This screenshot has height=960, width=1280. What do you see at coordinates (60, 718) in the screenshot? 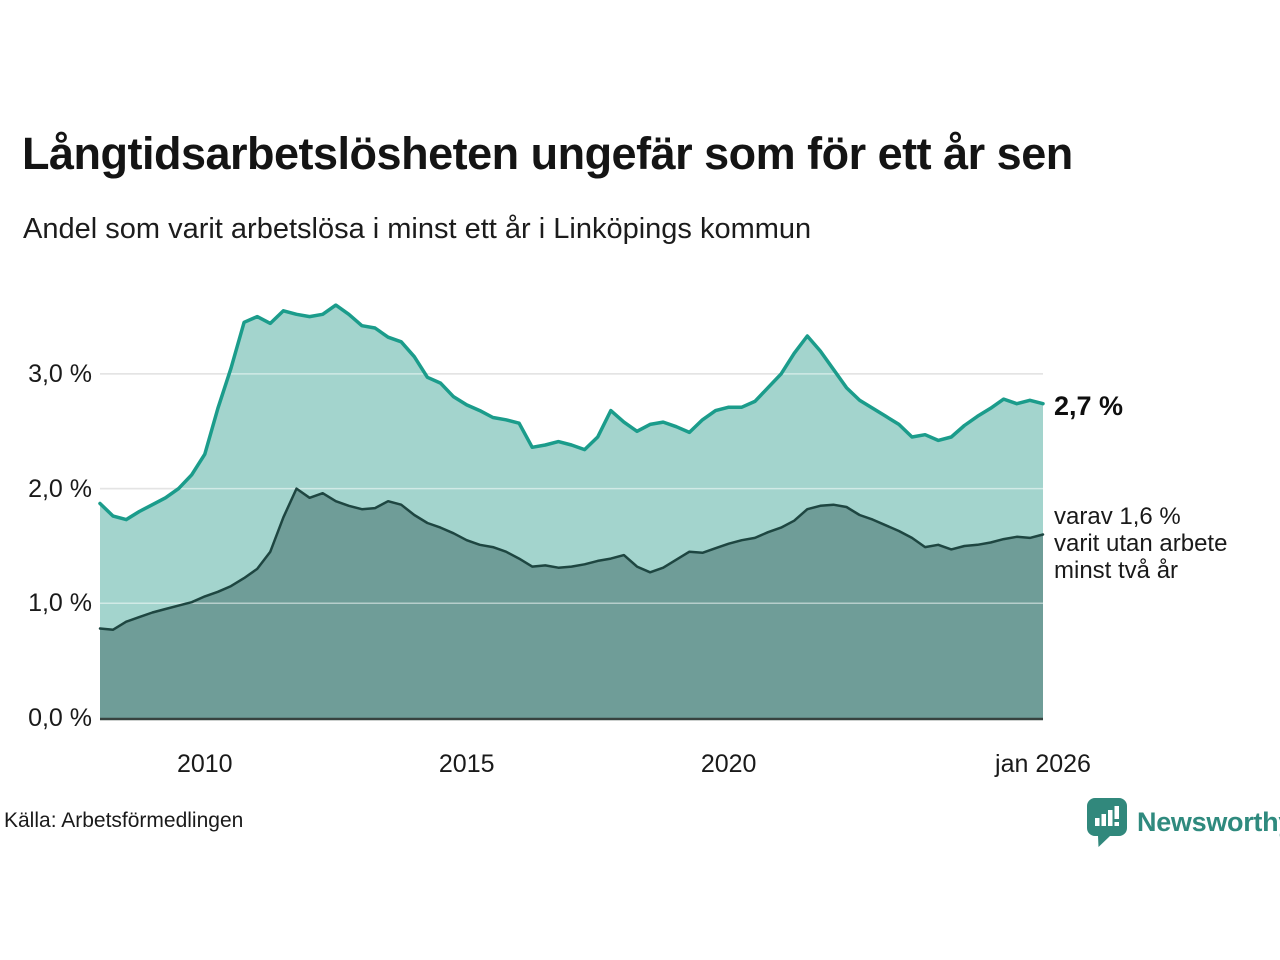
I see `y-axis-tick-label: 0,0 %` at bounding box center [60, 718].